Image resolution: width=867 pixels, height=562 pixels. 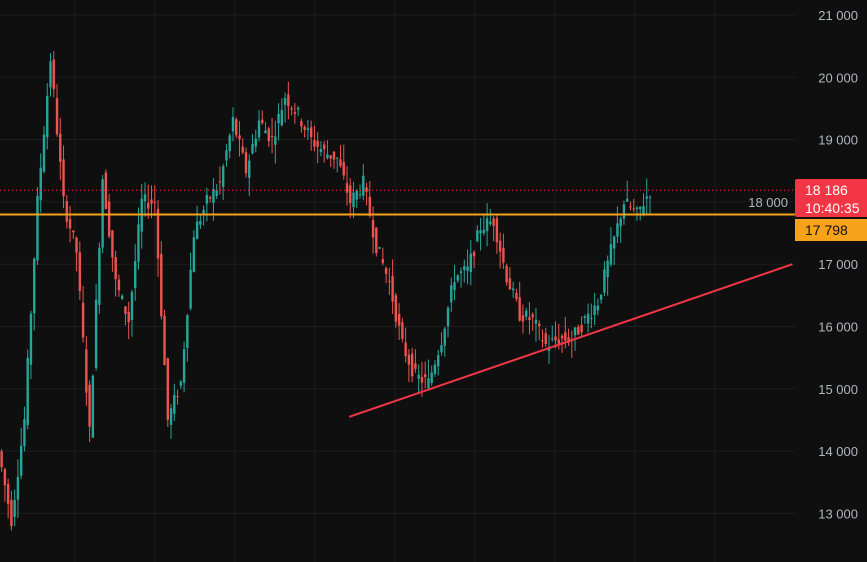 I want to click on y-tick-label: 14 000, so click(x=838, y=451).